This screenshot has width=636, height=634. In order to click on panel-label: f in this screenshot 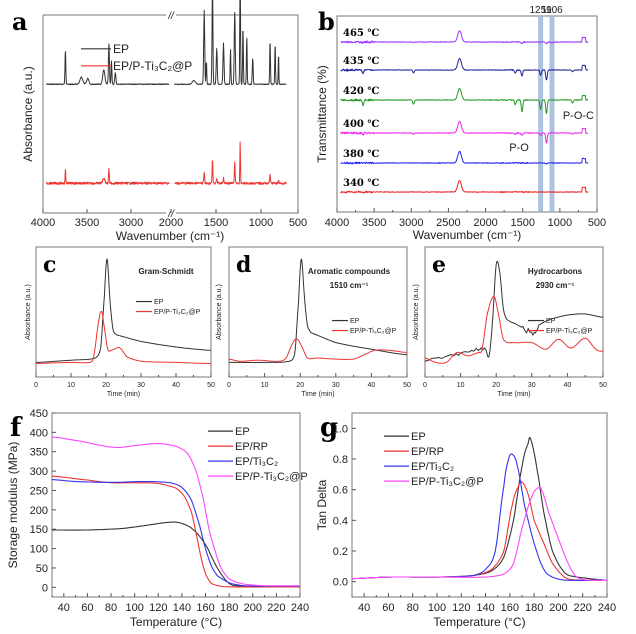, I will do `click(16, 428)`.